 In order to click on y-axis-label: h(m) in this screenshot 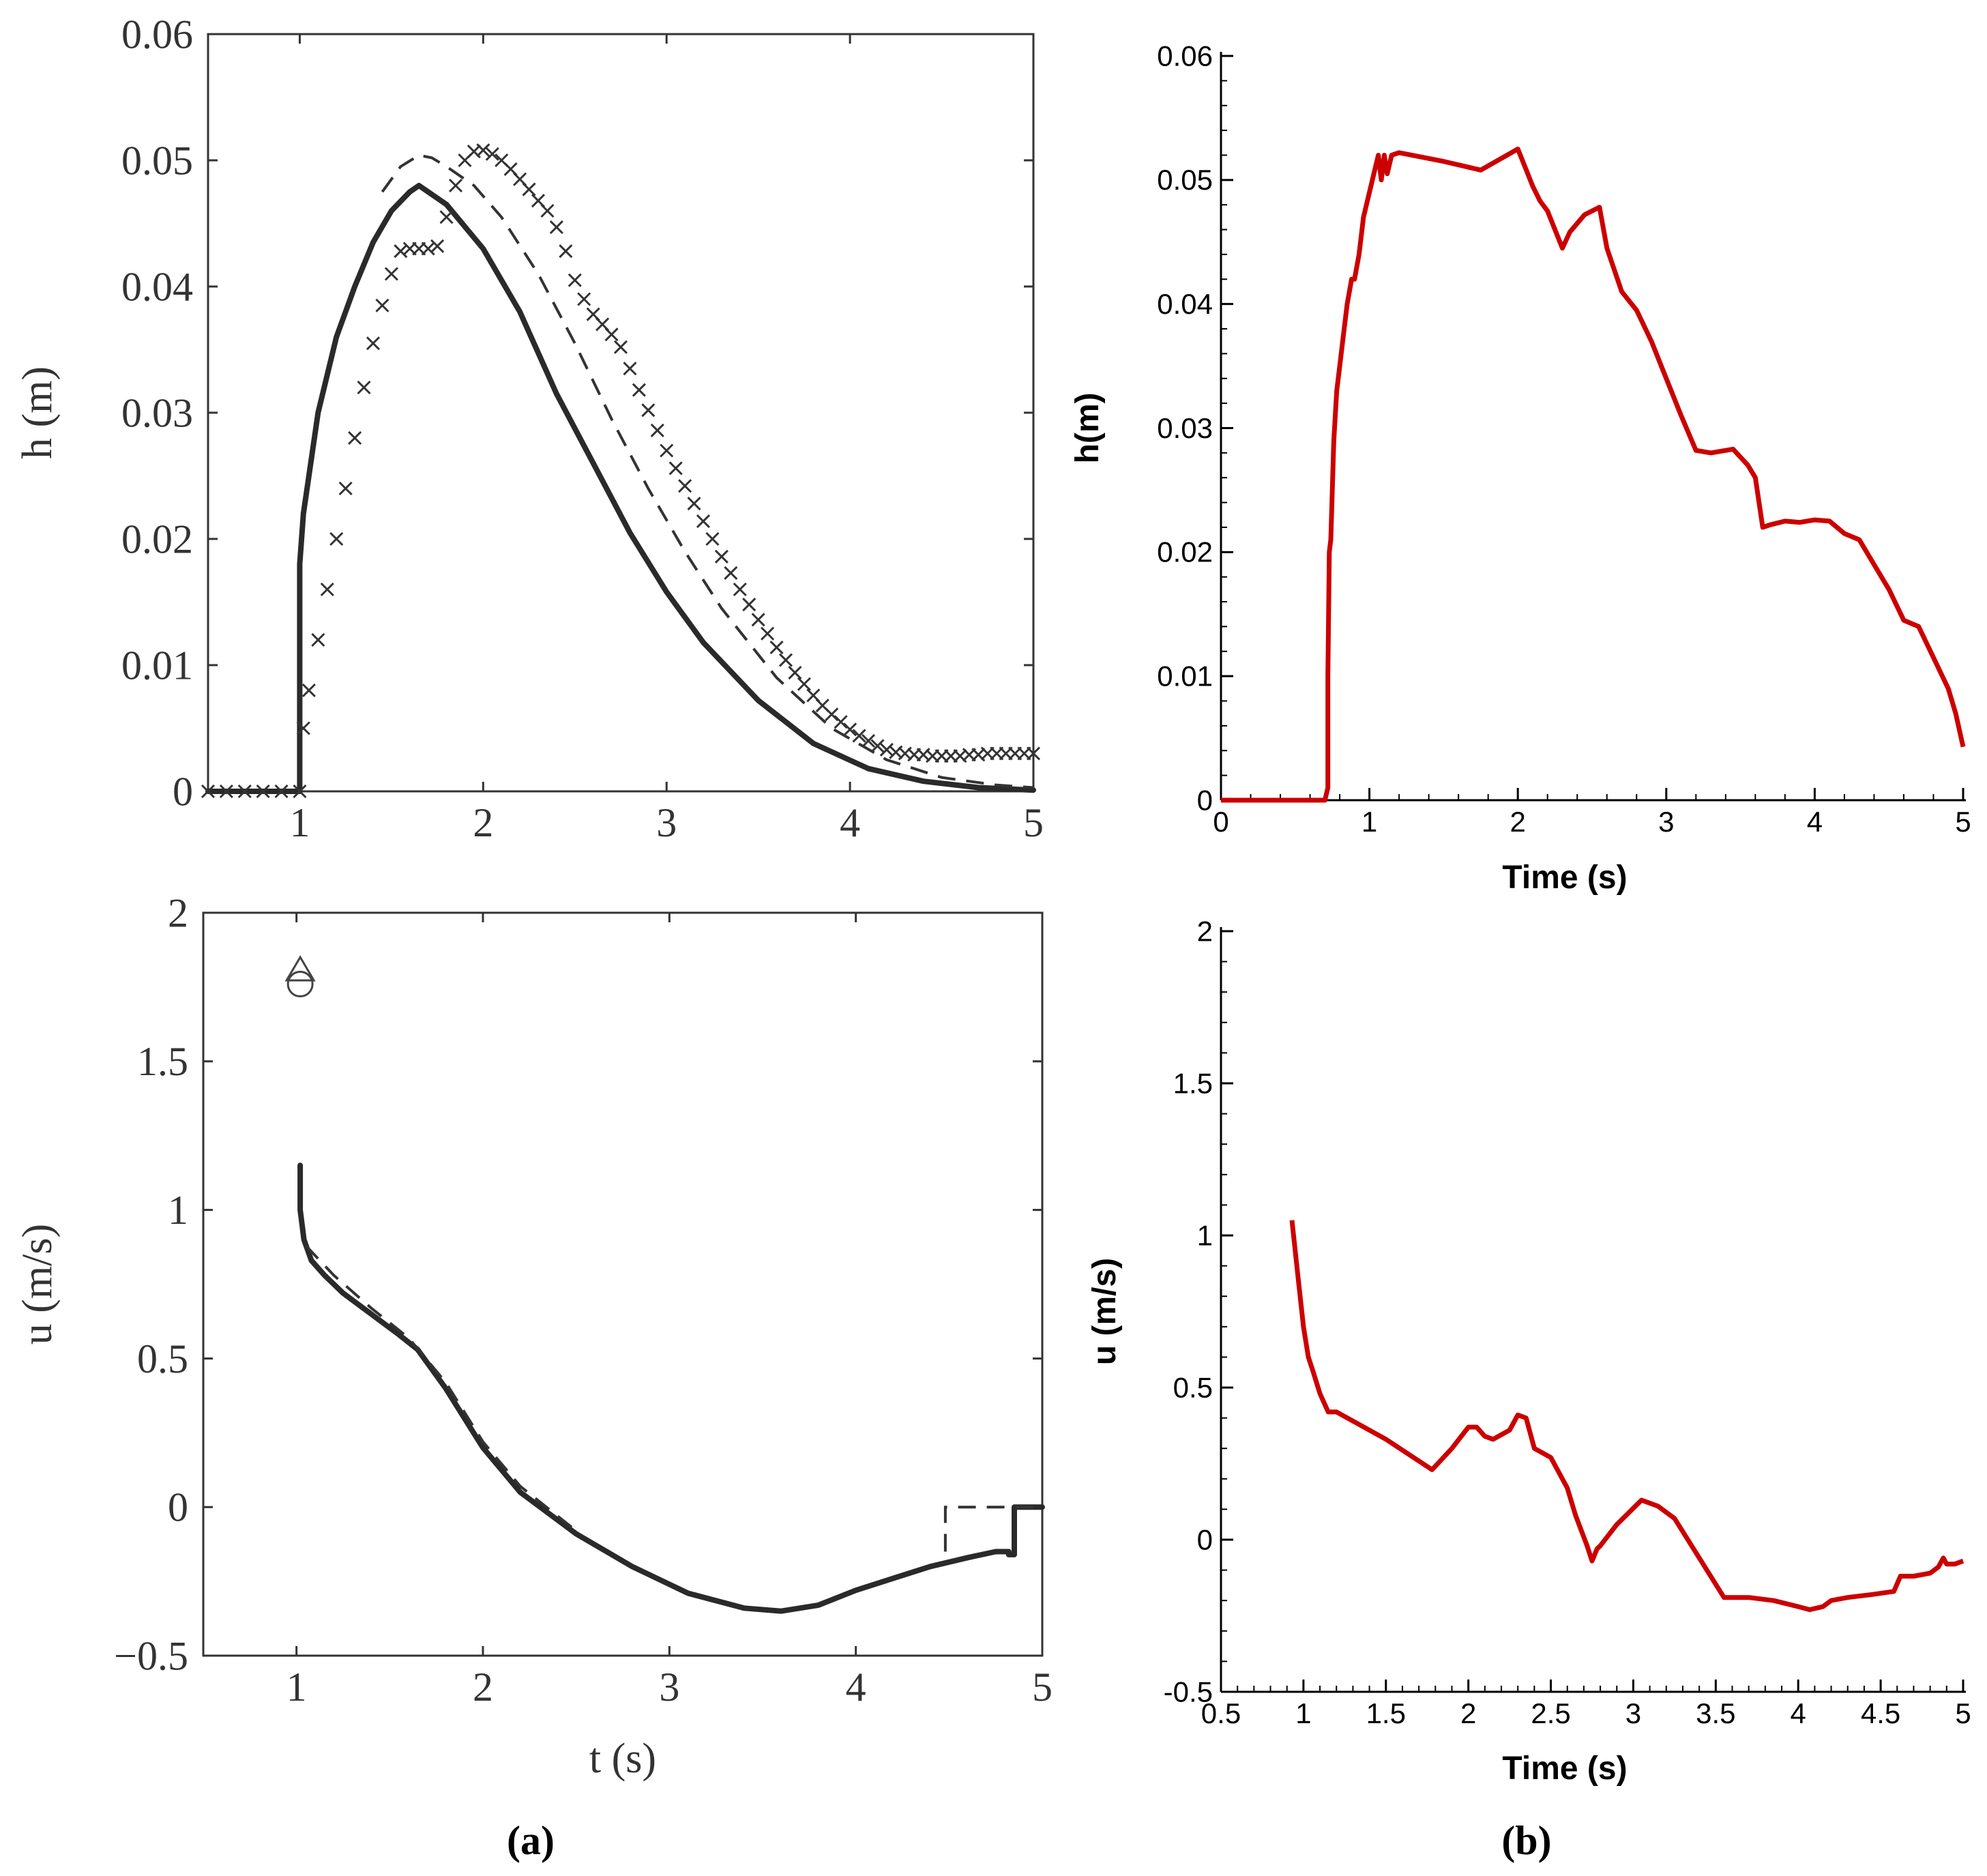, I will do `click(1088, 429)`.